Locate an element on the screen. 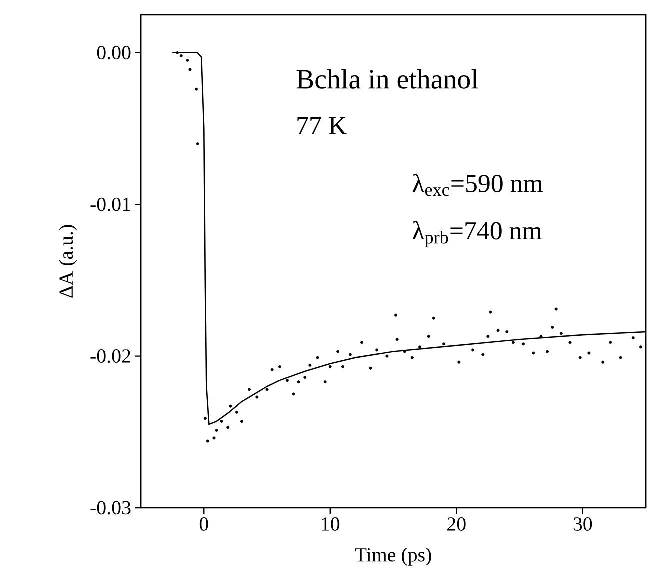 The width and height of the screenshot is (647, 587). y-tick-label: -0.03 is located at coordinates (110, 508).